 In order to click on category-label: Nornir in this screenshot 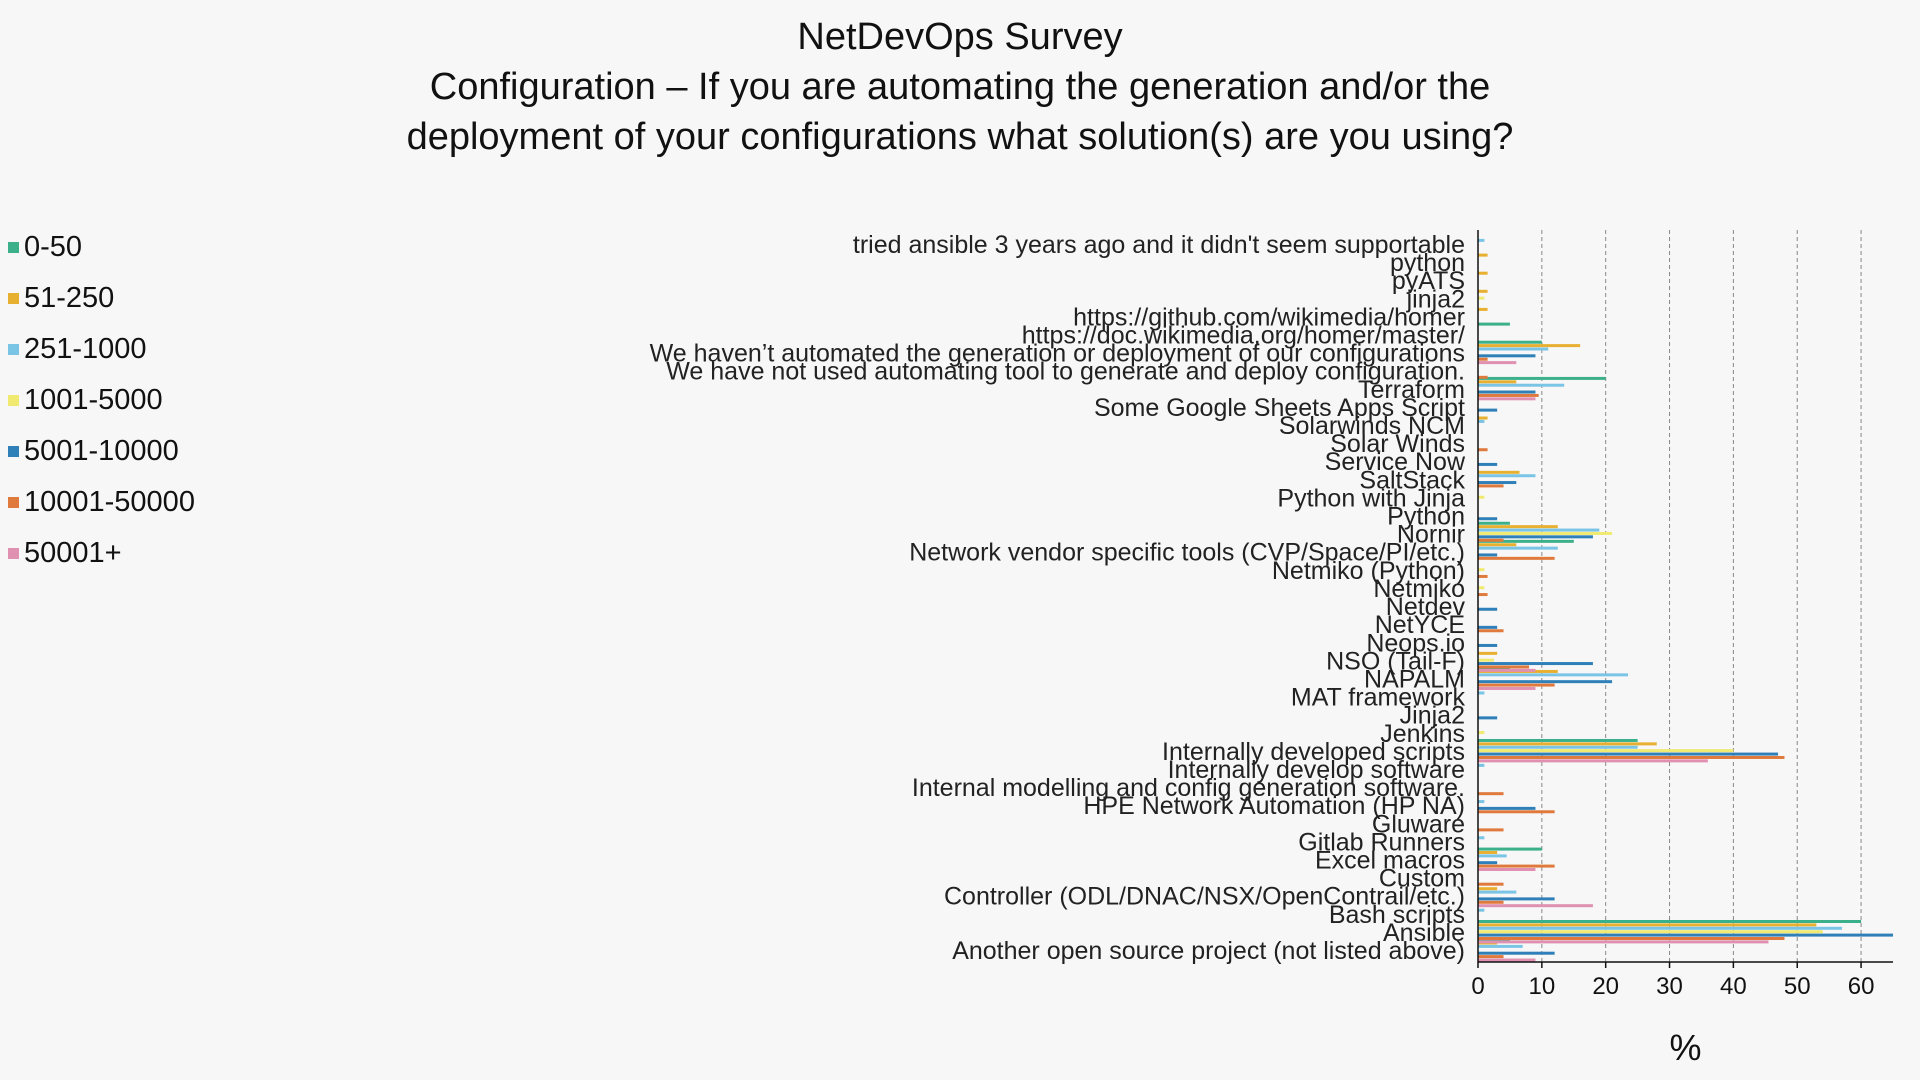, I will do `click(1431, 535)`.